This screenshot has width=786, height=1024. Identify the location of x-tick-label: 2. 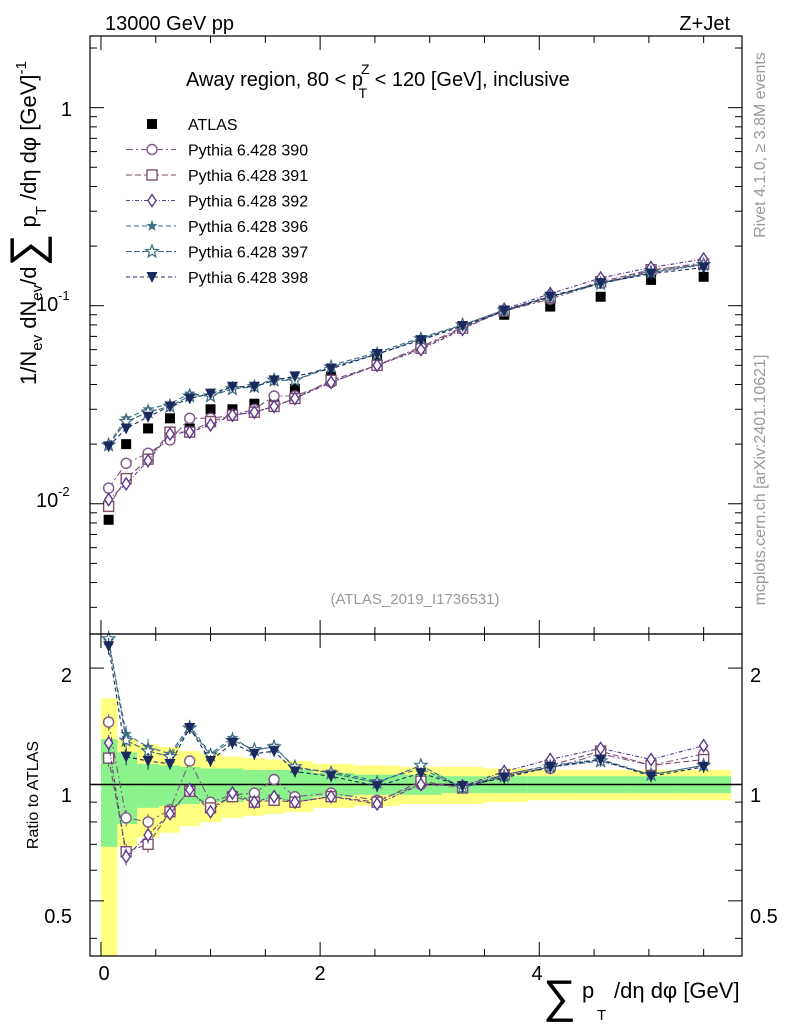
(319, 974).